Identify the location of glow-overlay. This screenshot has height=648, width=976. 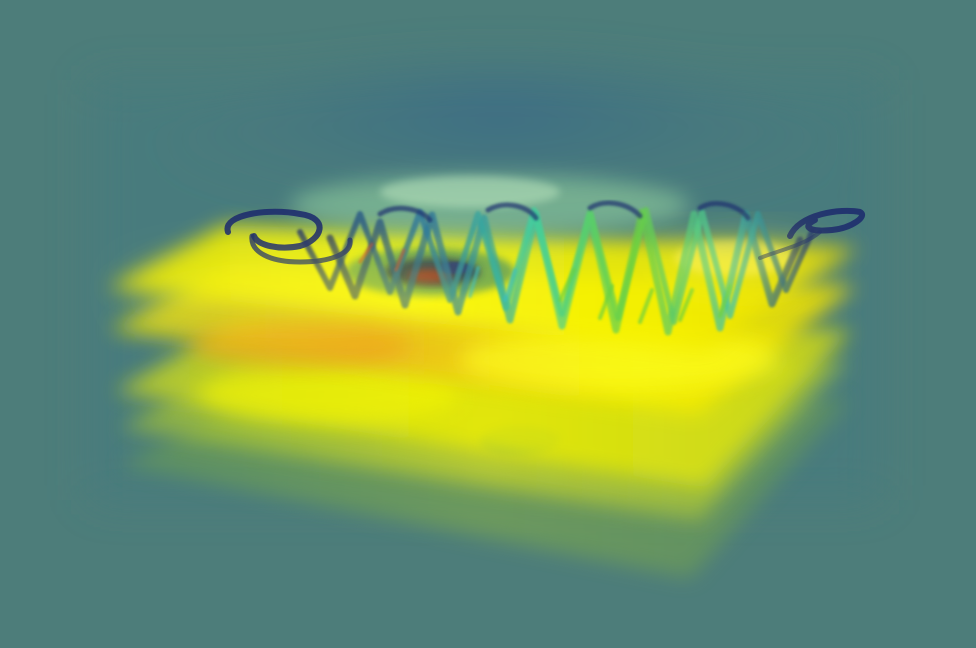
(475, 280).